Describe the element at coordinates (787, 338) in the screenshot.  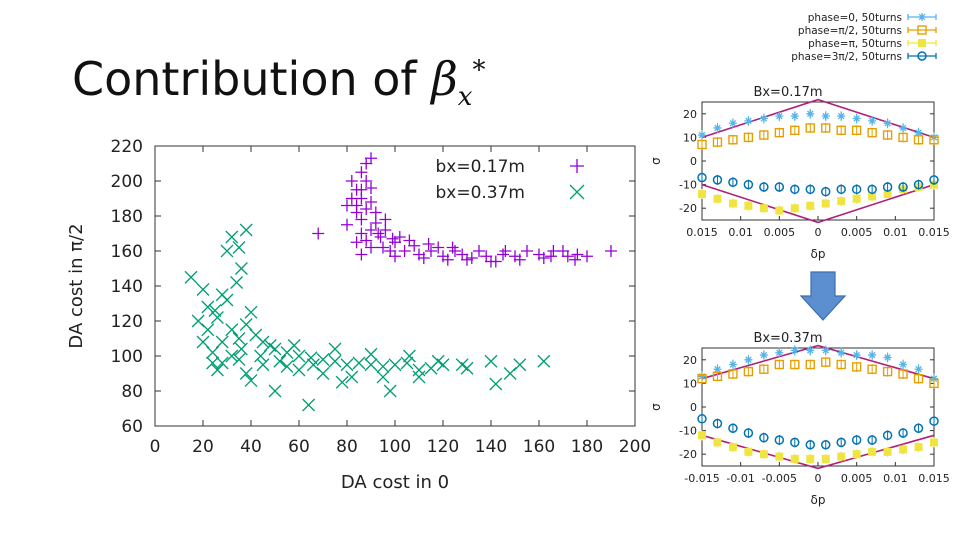
I see `chart-title: Bx=0.37m` at that location.